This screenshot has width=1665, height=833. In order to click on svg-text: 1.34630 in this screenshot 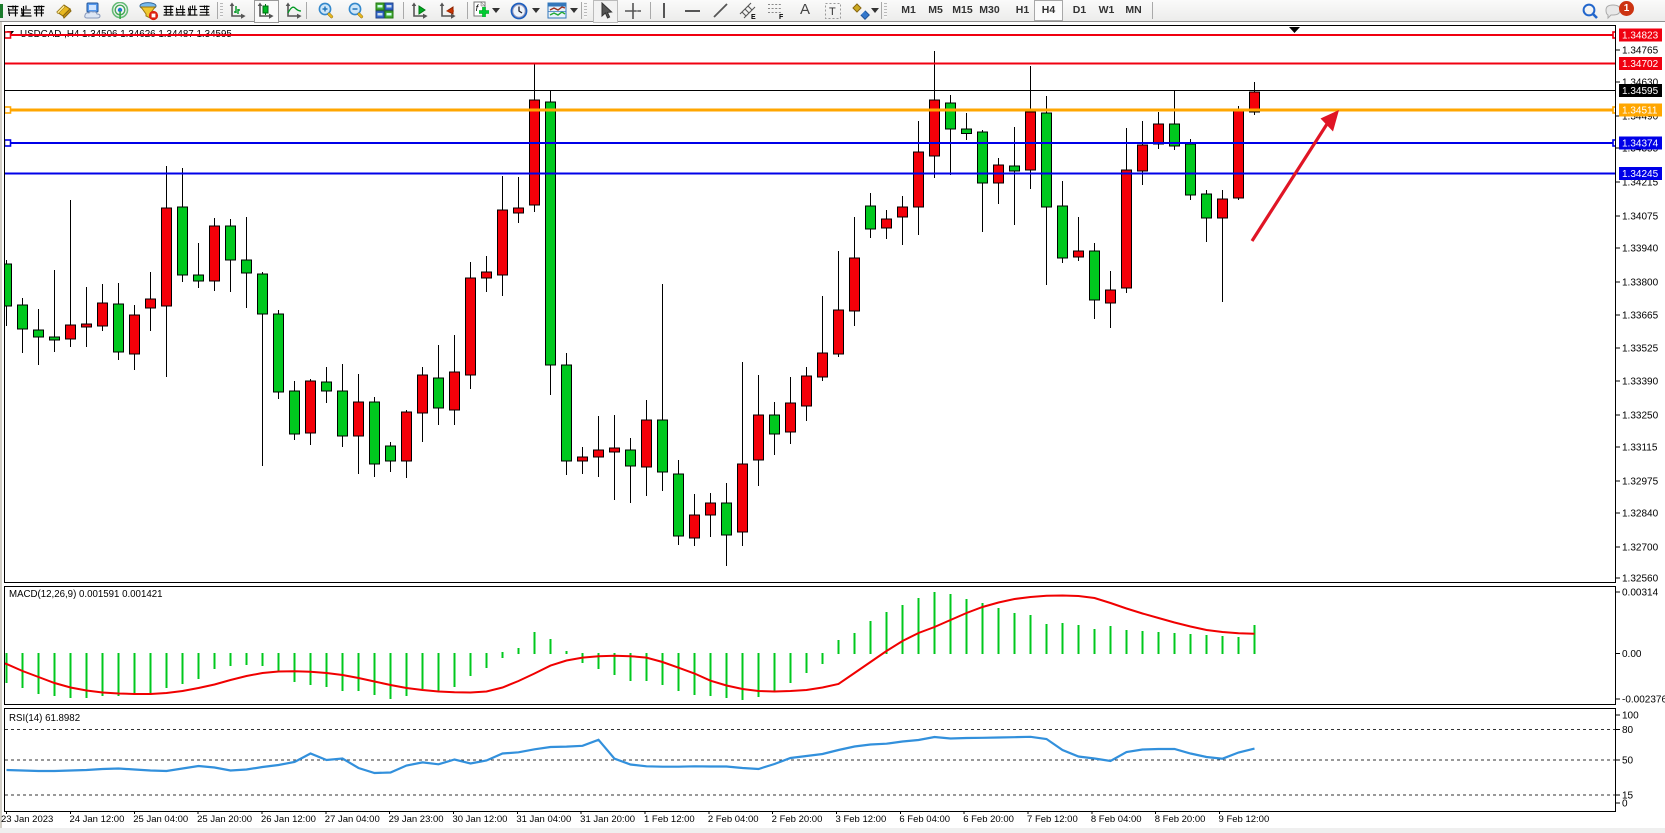, I will do `click(1640, 83)`.